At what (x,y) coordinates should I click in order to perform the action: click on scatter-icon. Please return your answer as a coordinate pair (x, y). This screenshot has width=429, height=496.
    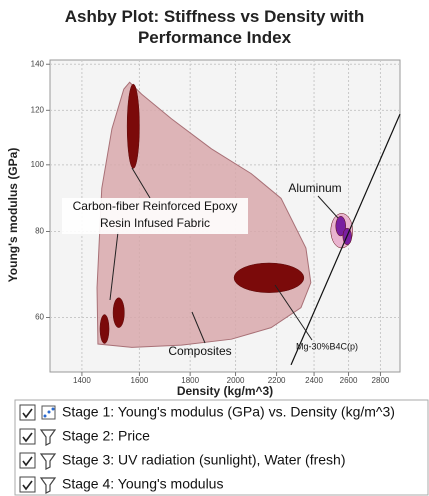
    Looking at the image, I should click on (48, 412).